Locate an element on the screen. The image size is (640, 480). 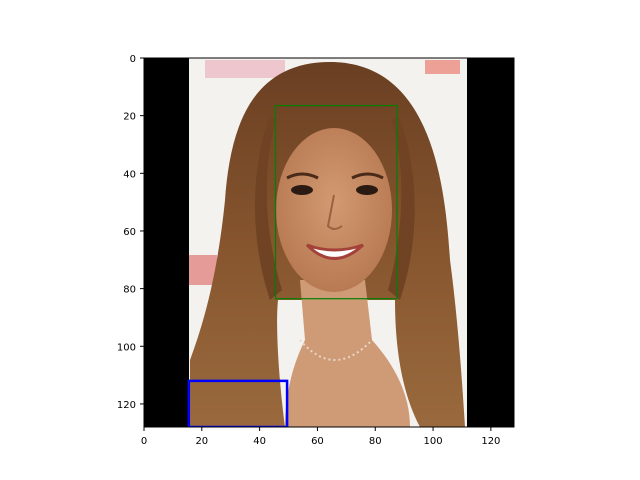
left-eye is located at coordinates (302, 190).